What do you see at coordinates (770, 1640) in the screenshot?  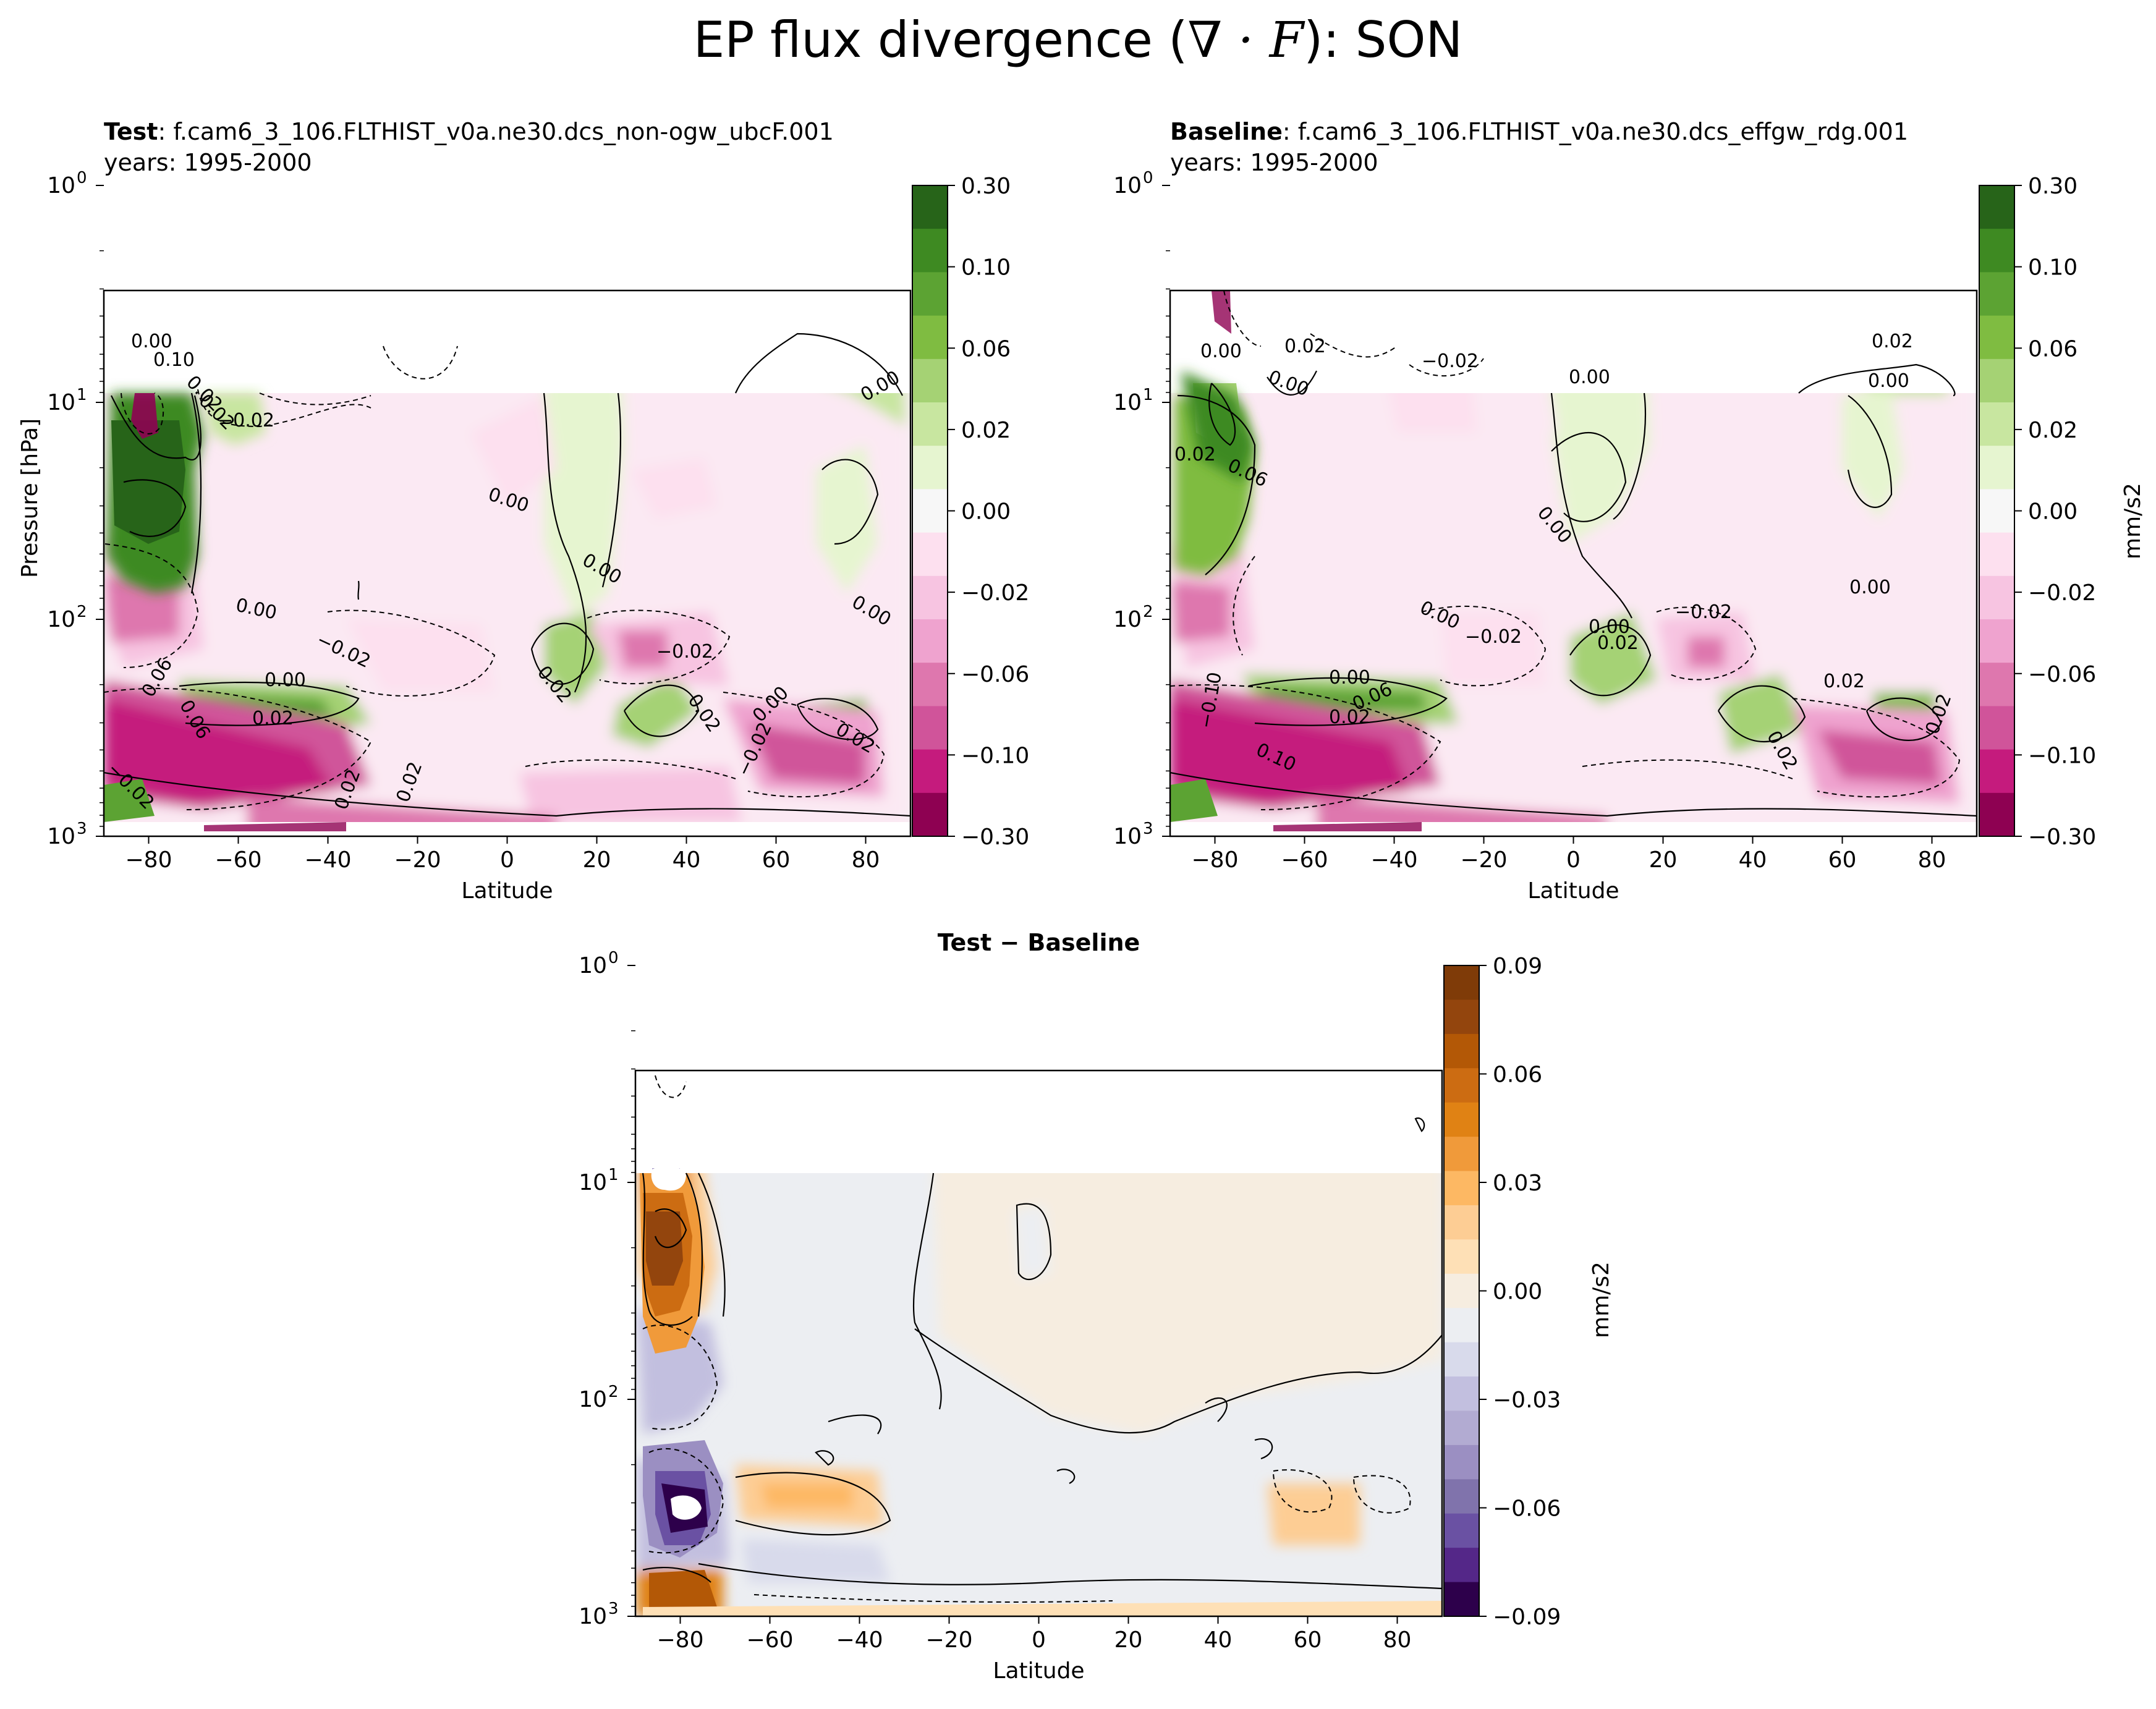 I see `x-tick-label: −60` at bounding box center [770, 1640].